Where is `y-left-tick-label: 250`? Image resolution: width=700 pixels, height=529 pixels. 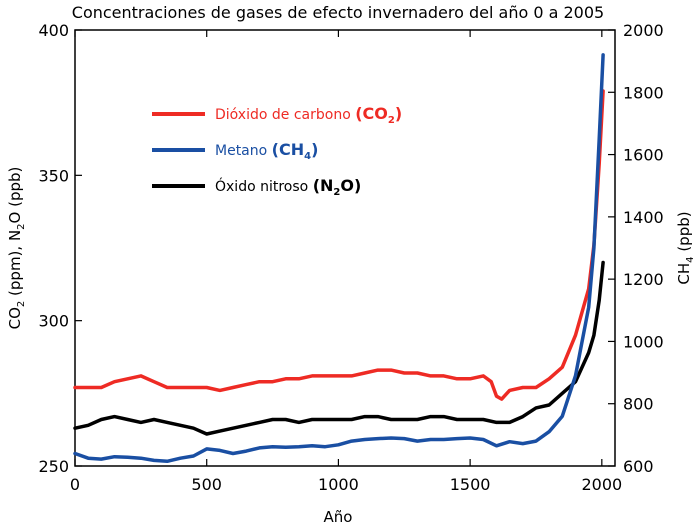 y-left-tick-label: 250 is located at coordinates (53, 466).